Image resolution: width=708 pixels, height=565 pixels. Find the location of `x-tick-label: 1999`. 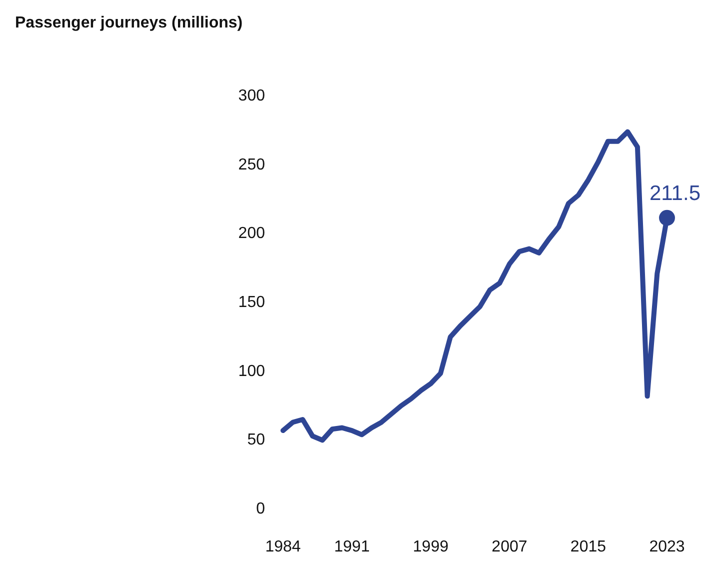

x-tick-label: 1999 is located at coordinates (430, 547).